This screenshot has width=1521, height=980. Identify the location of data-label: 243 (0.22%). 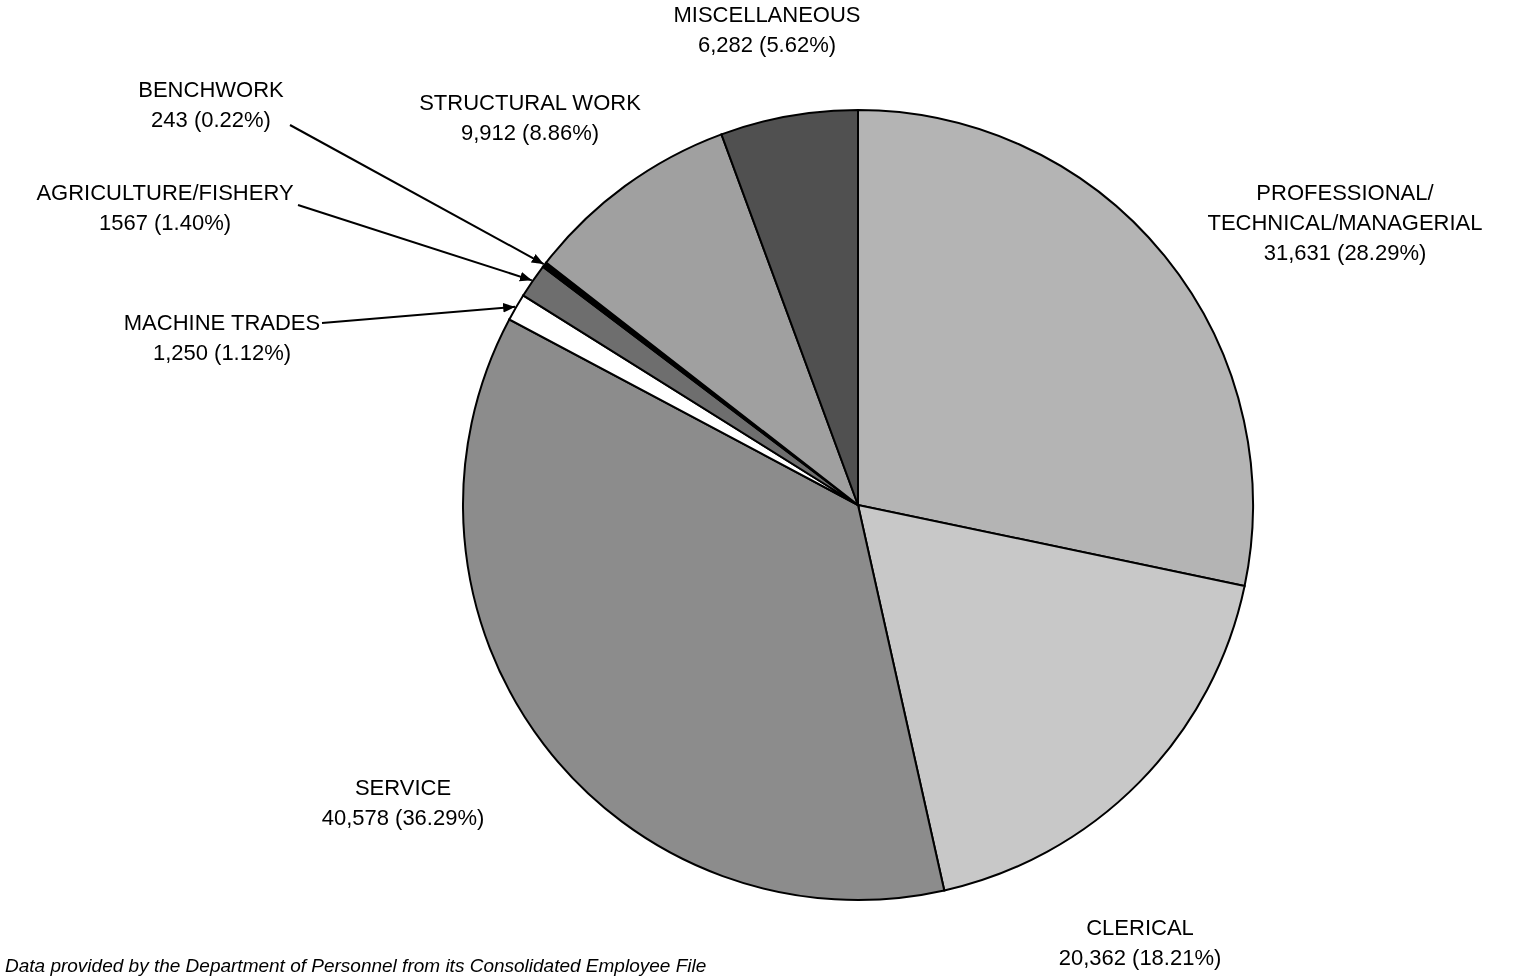
(211, 119).